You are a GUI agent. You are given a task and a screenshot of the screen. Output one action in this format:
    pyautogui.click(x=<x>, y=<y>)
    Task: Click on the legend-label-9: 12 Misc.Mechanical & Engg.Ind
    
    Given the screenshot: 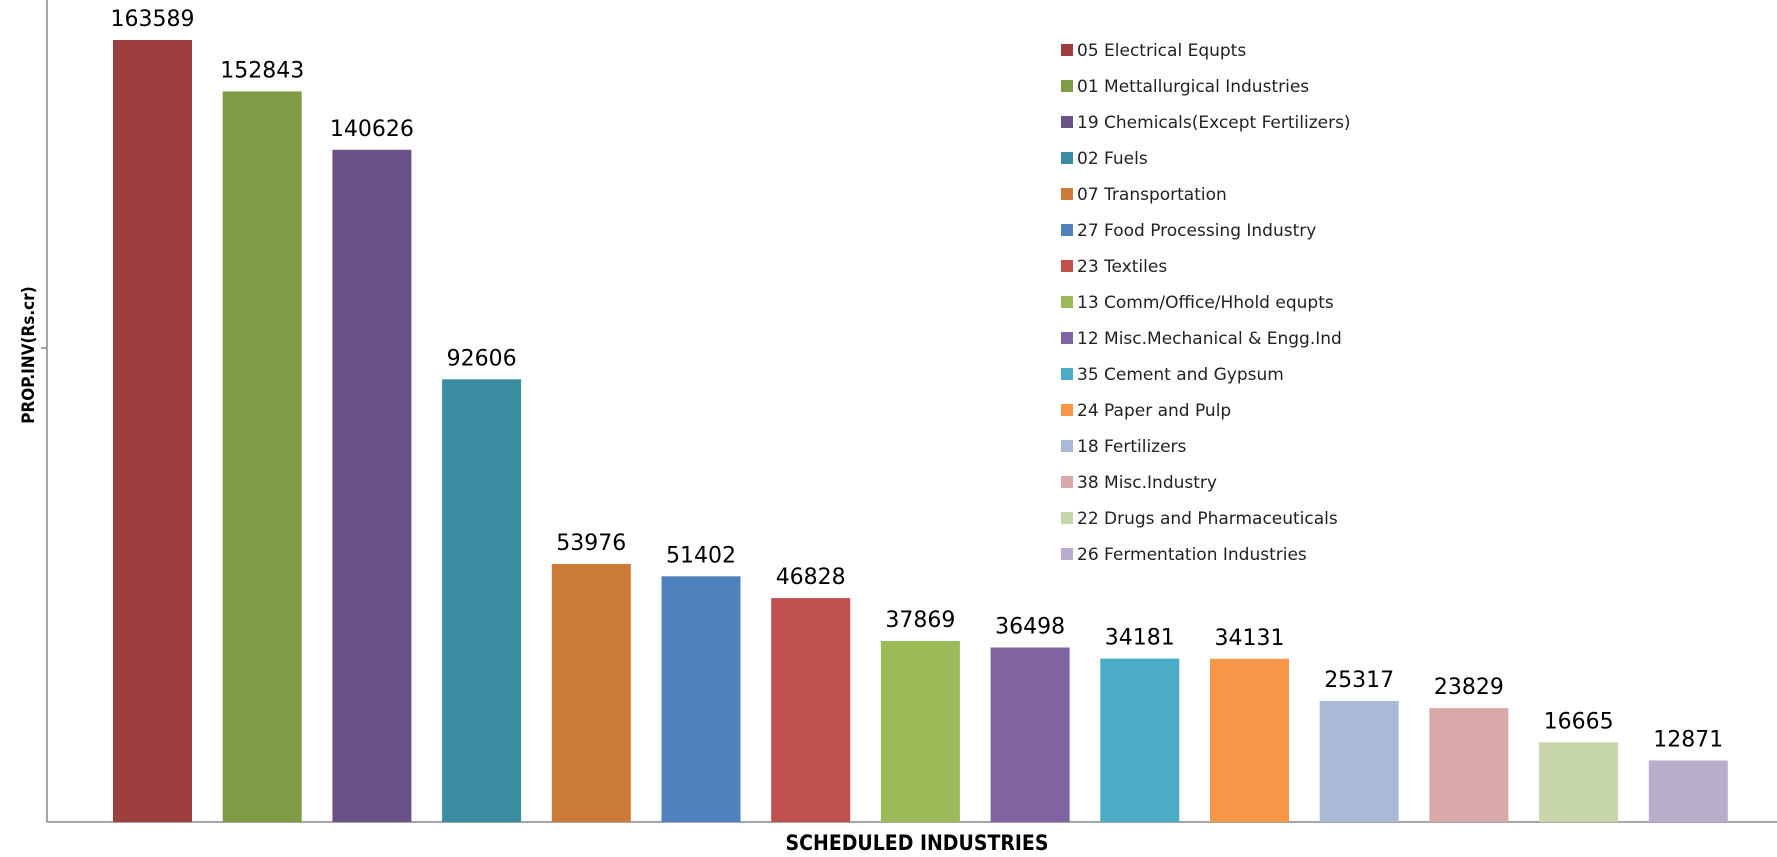 What is the action you would take?
    pyautogui.click(x=1209, y=339)
    